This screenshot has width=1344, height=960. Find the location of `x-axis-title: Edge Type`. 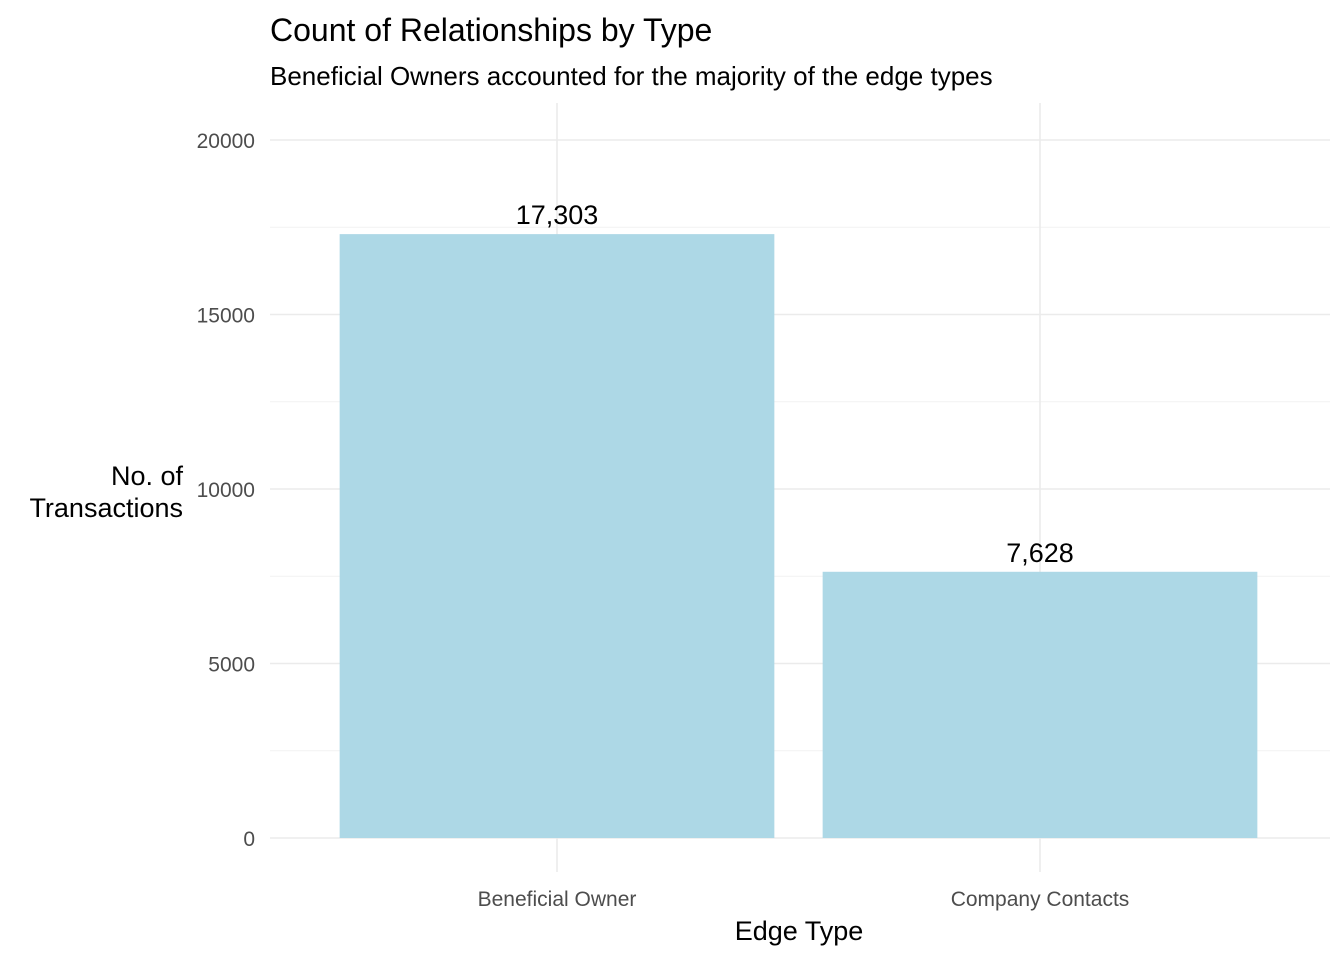

x-axis-title: Edge Type is located at coordinates (799, 931).